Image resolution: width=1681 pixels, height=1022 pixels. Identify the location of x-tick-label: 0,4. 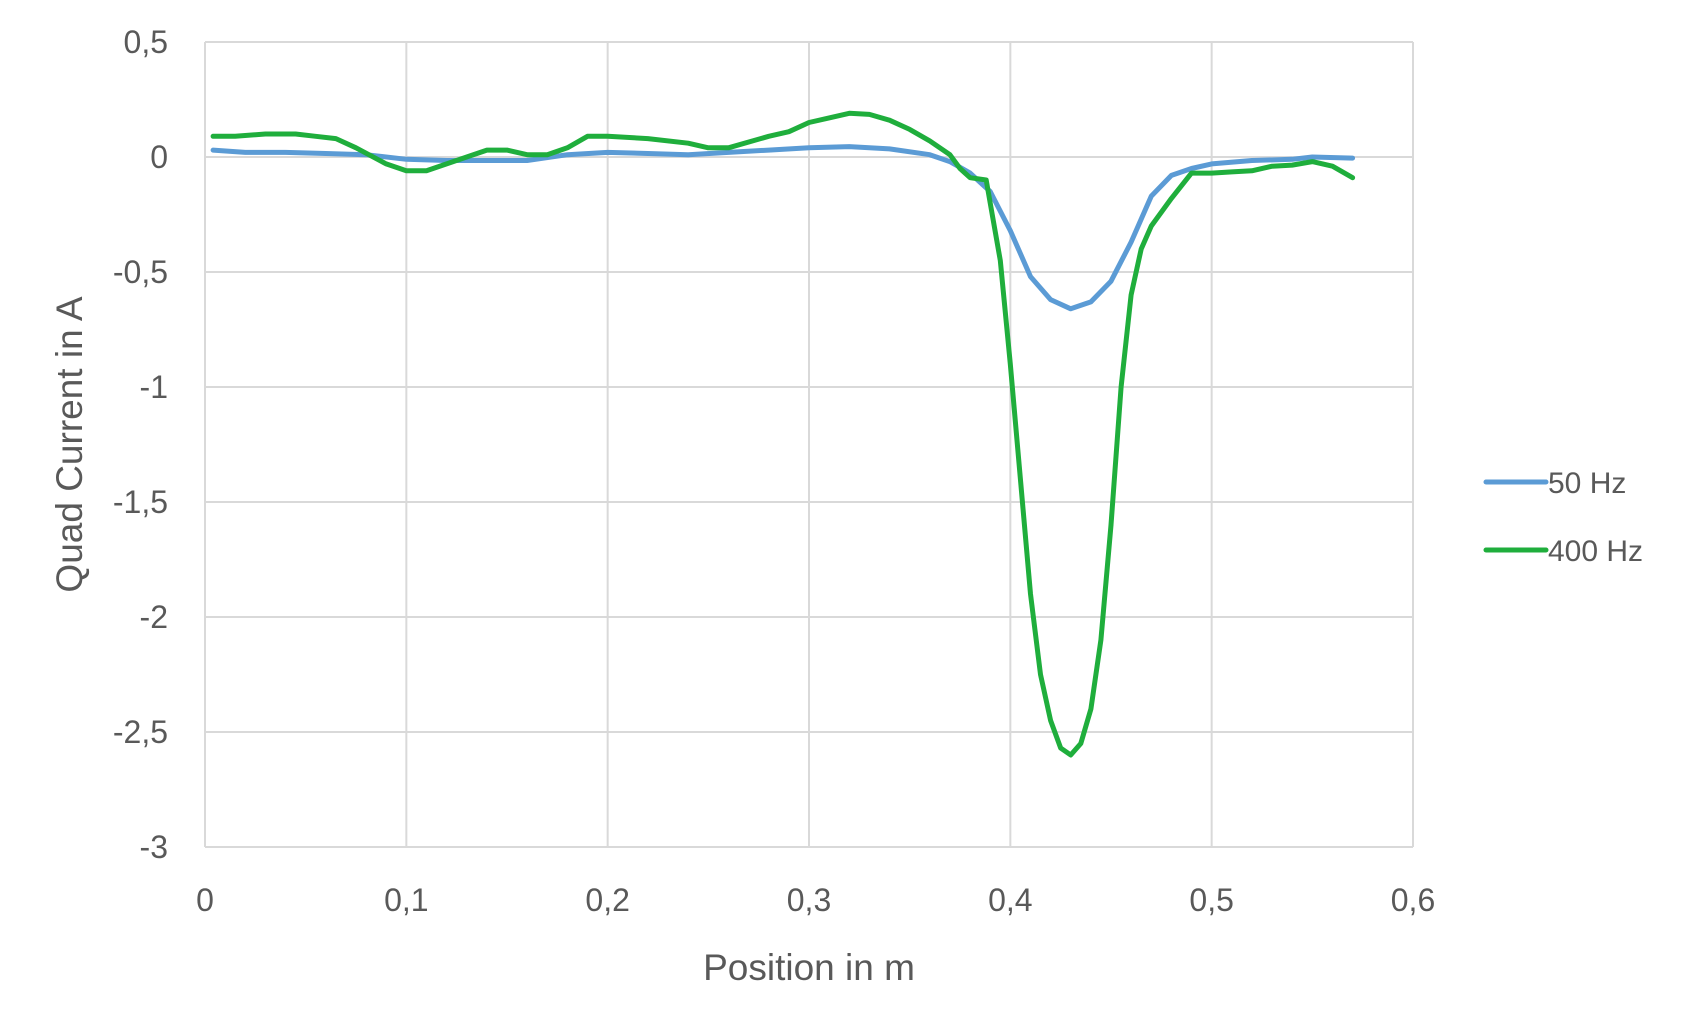
(1010, 900).